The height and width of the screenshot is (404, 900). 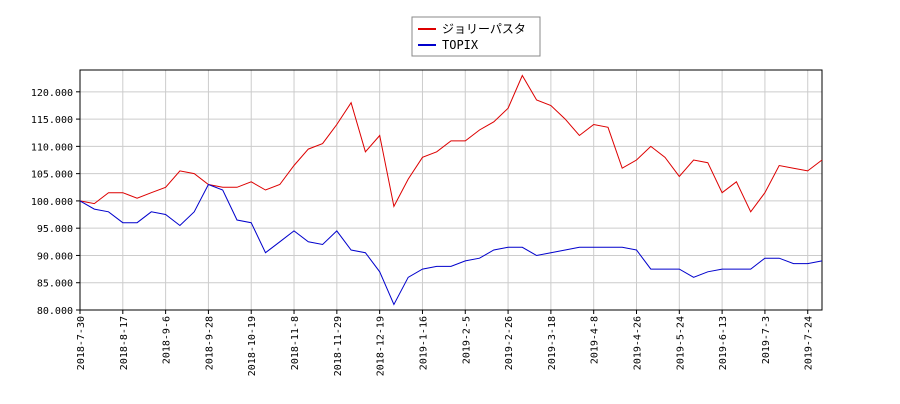 What do you see at coordinates (460, 45) in the screenshot?
I see `legend-label: TOPIX` at bounding box center [460, 45].